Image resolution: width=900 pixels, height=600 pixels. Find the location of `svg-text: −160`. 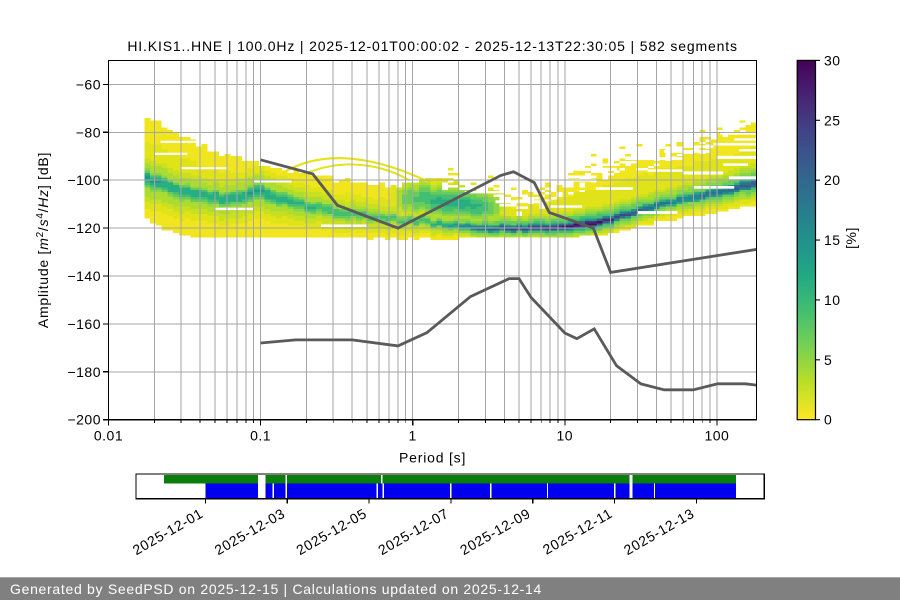

svg-text: −160 is located at coordinates (84, 324).